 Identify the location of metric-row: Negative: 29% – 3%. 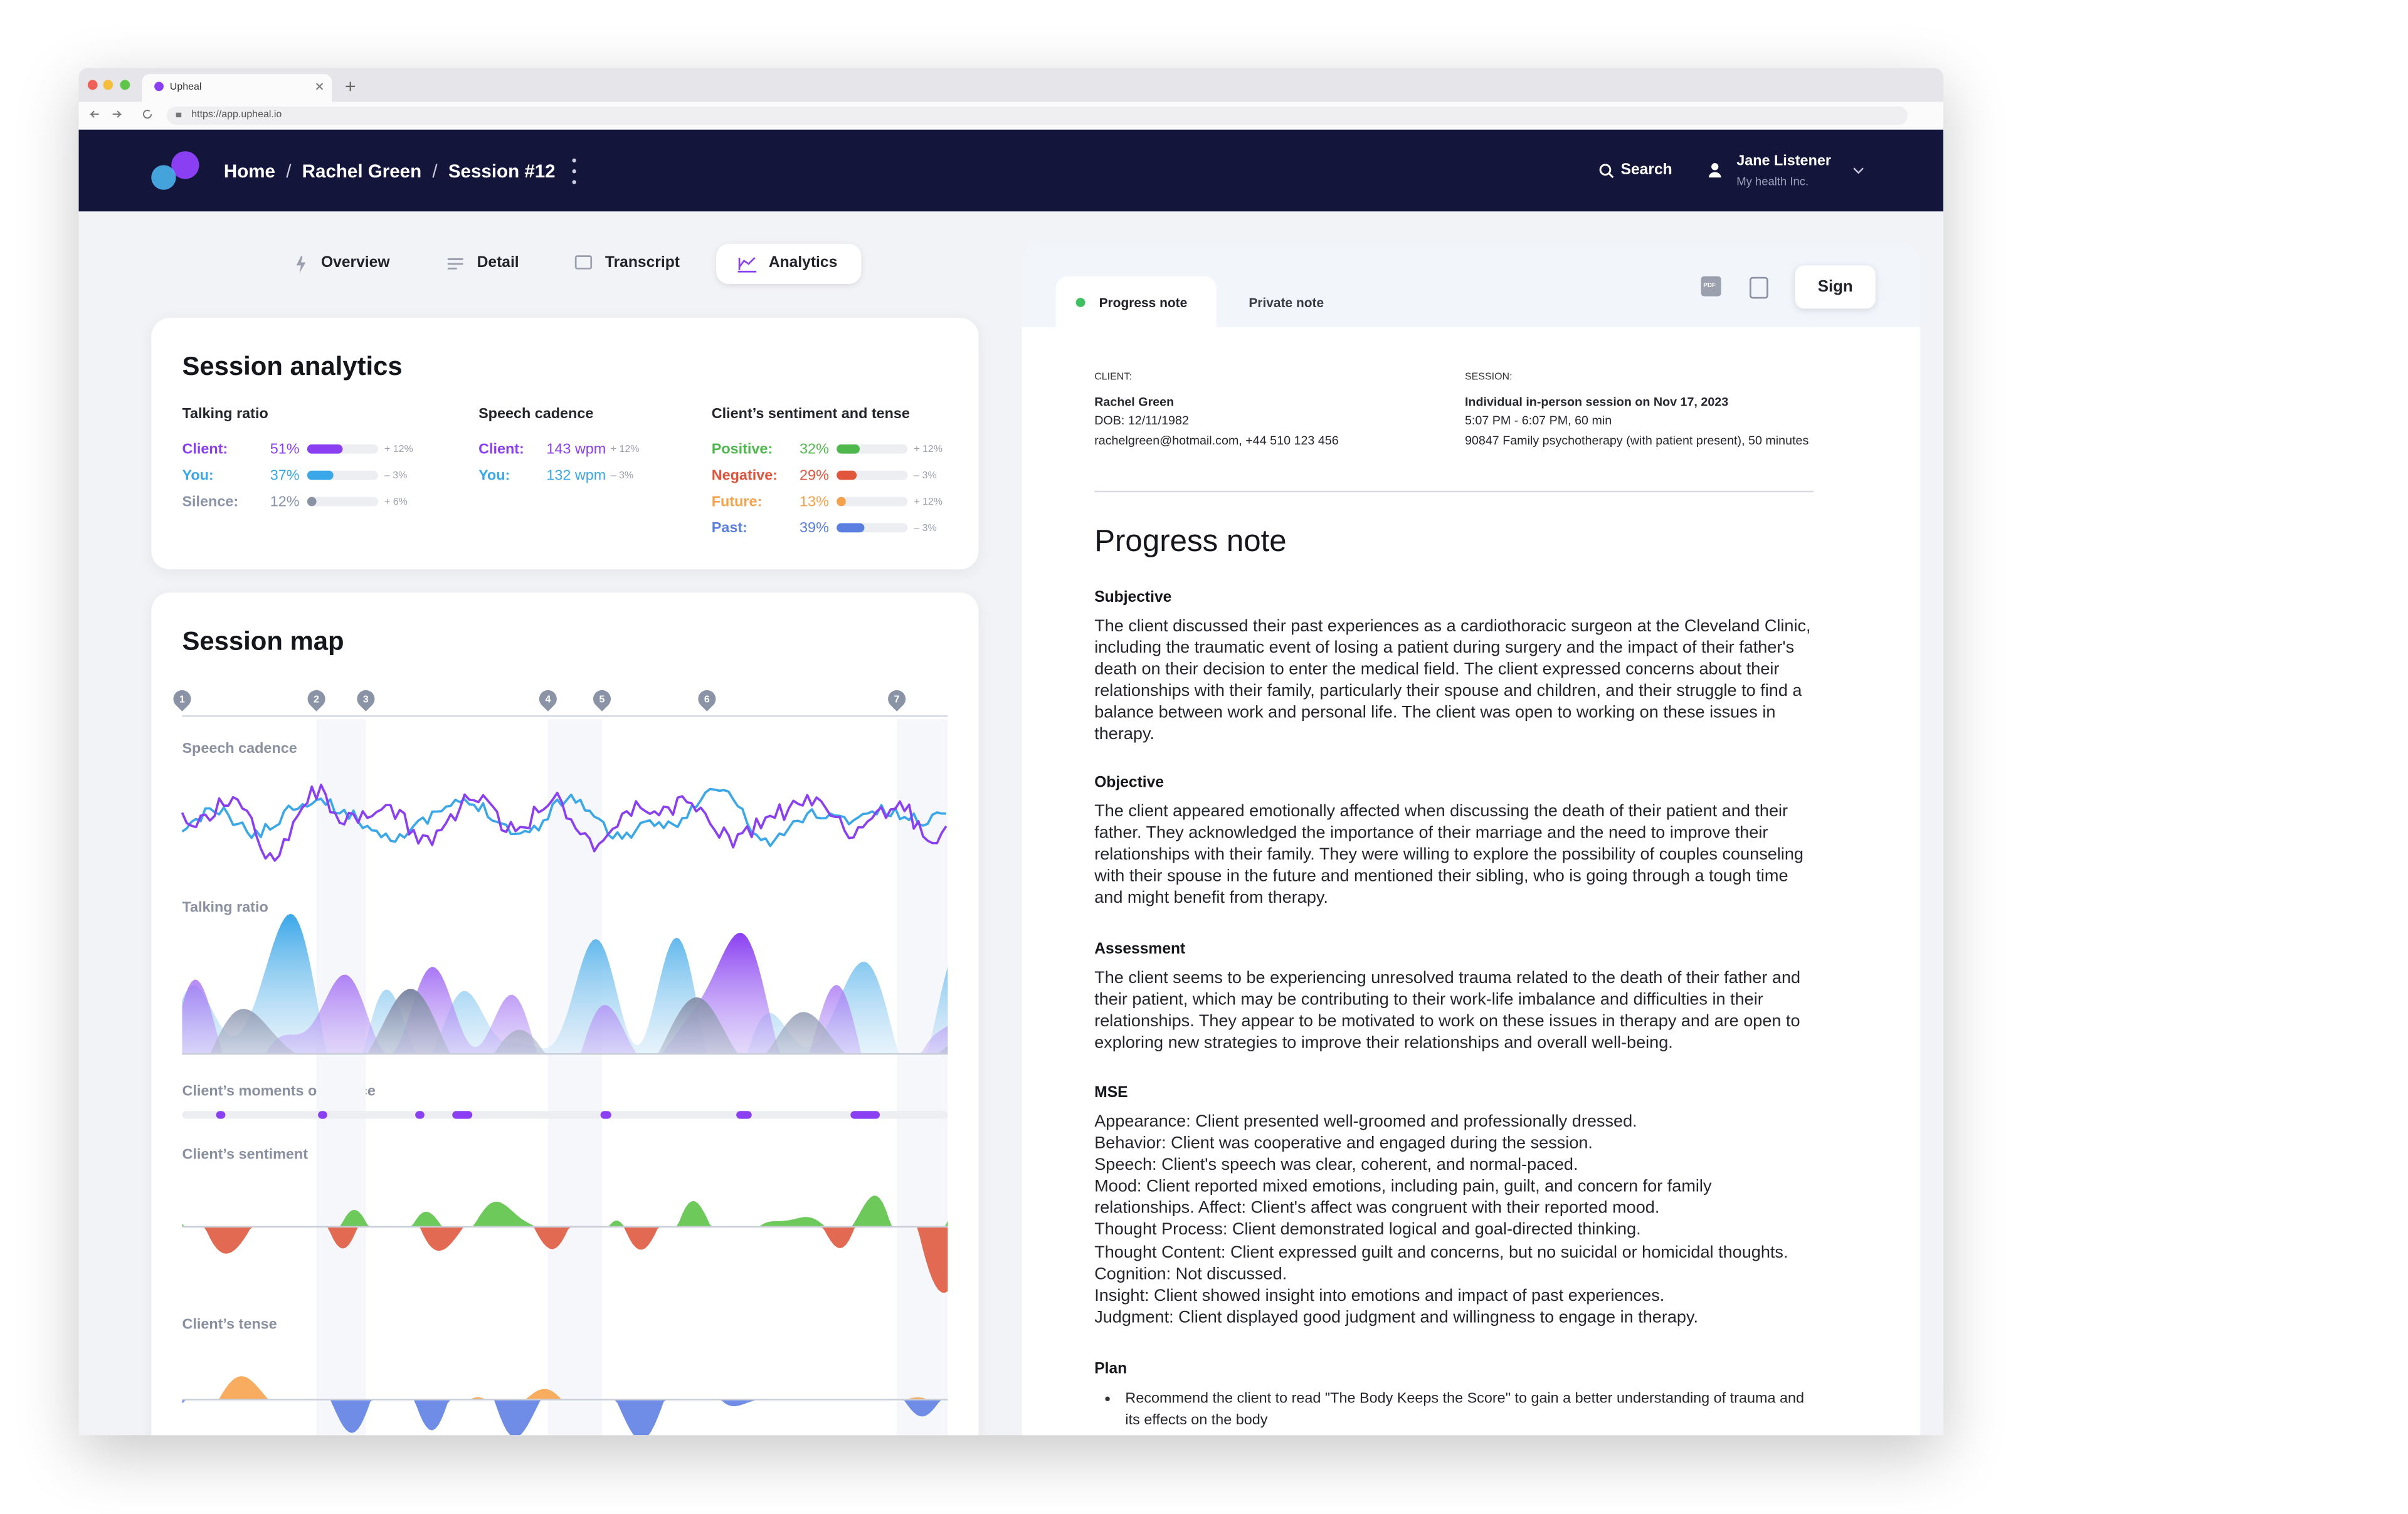
(824, 475).